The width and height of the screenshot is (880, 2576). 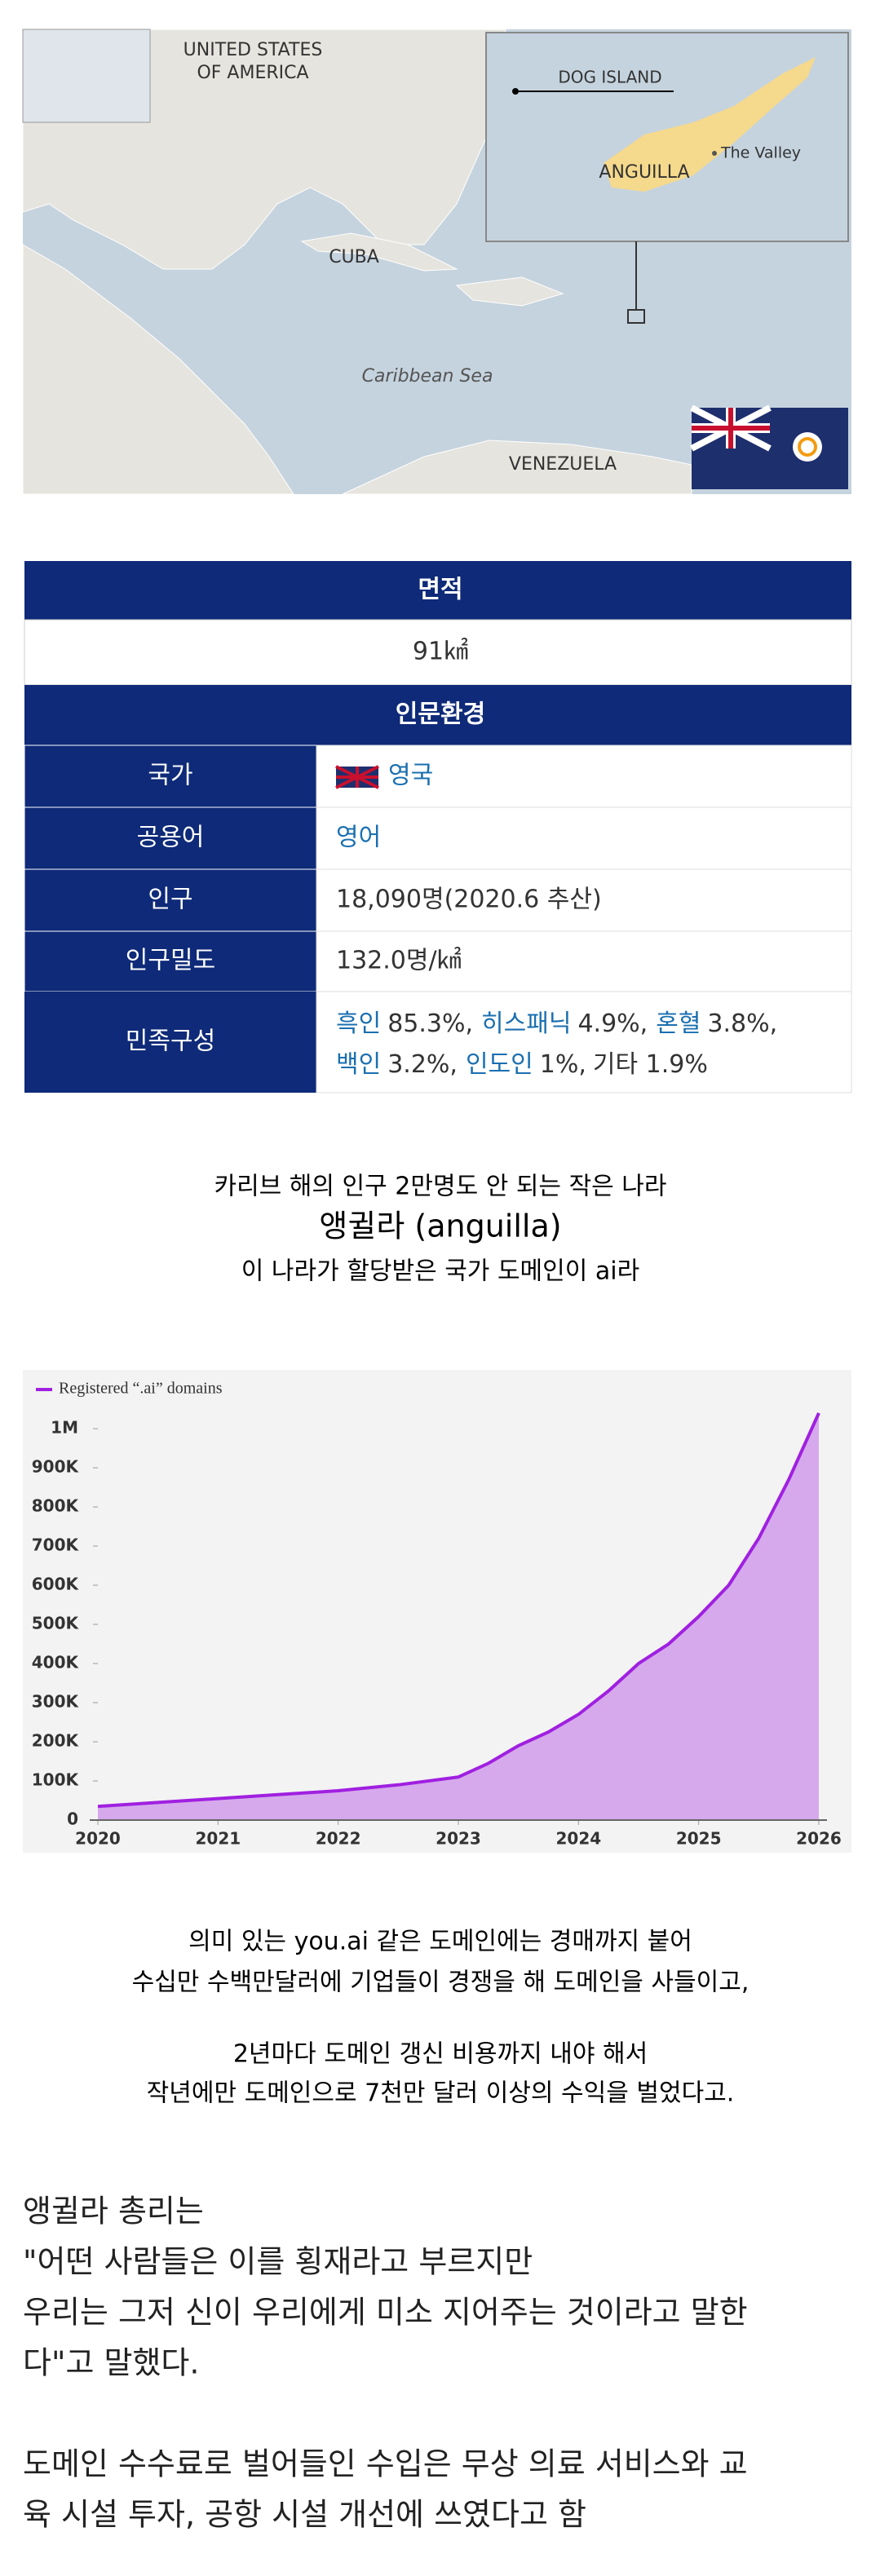 I want to click on note: 수십만 수백만달러에 기업들이 경쟁을 해 도메인을 사들이고,, so click(x=441, y=1982).